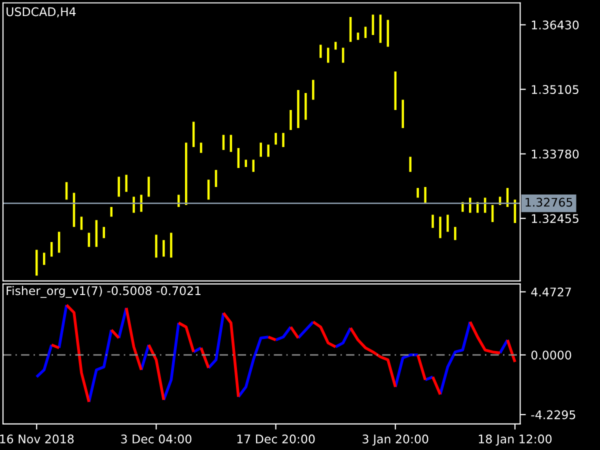 This screenshot has height=450, width=600. Describe the element at coordinates (395, 440) in the screenshot. I see `x-tick-label: 3 Jan 20:00` at that location.